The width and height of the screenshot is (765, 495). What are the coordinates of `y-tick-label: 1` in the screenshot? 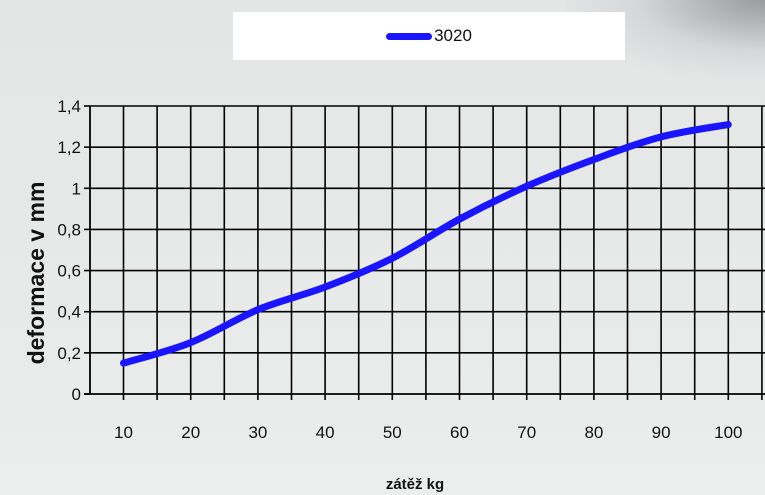 It's located at (76, 188).